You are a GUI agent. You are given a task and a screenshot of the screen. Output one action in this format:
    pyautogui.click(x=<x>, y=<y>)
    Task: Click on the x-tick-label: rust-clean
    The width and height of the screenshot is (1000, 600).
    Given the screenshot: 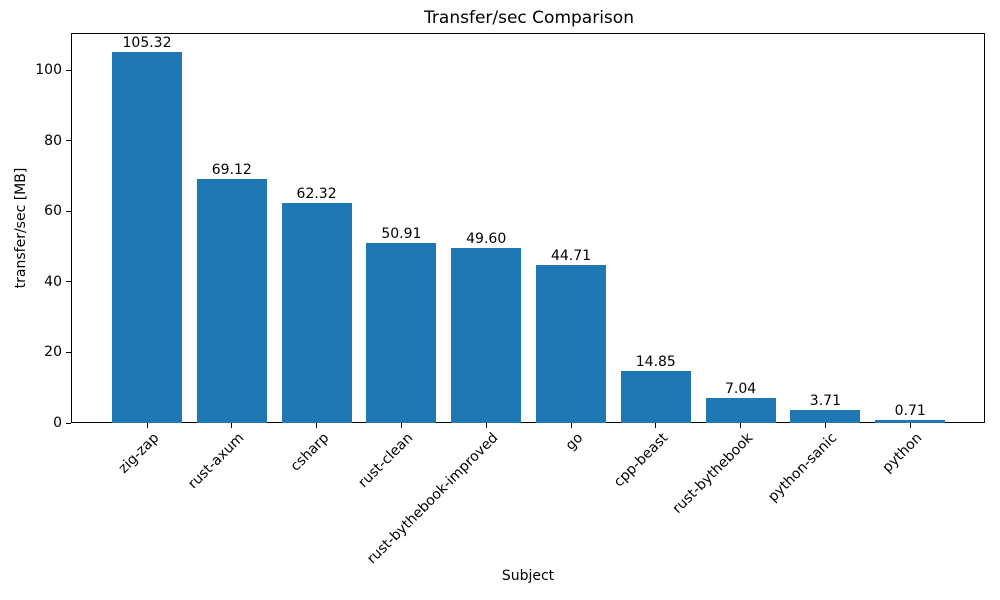 What is the action you would take?
    pyautogui.click(x=386, y=460)
    